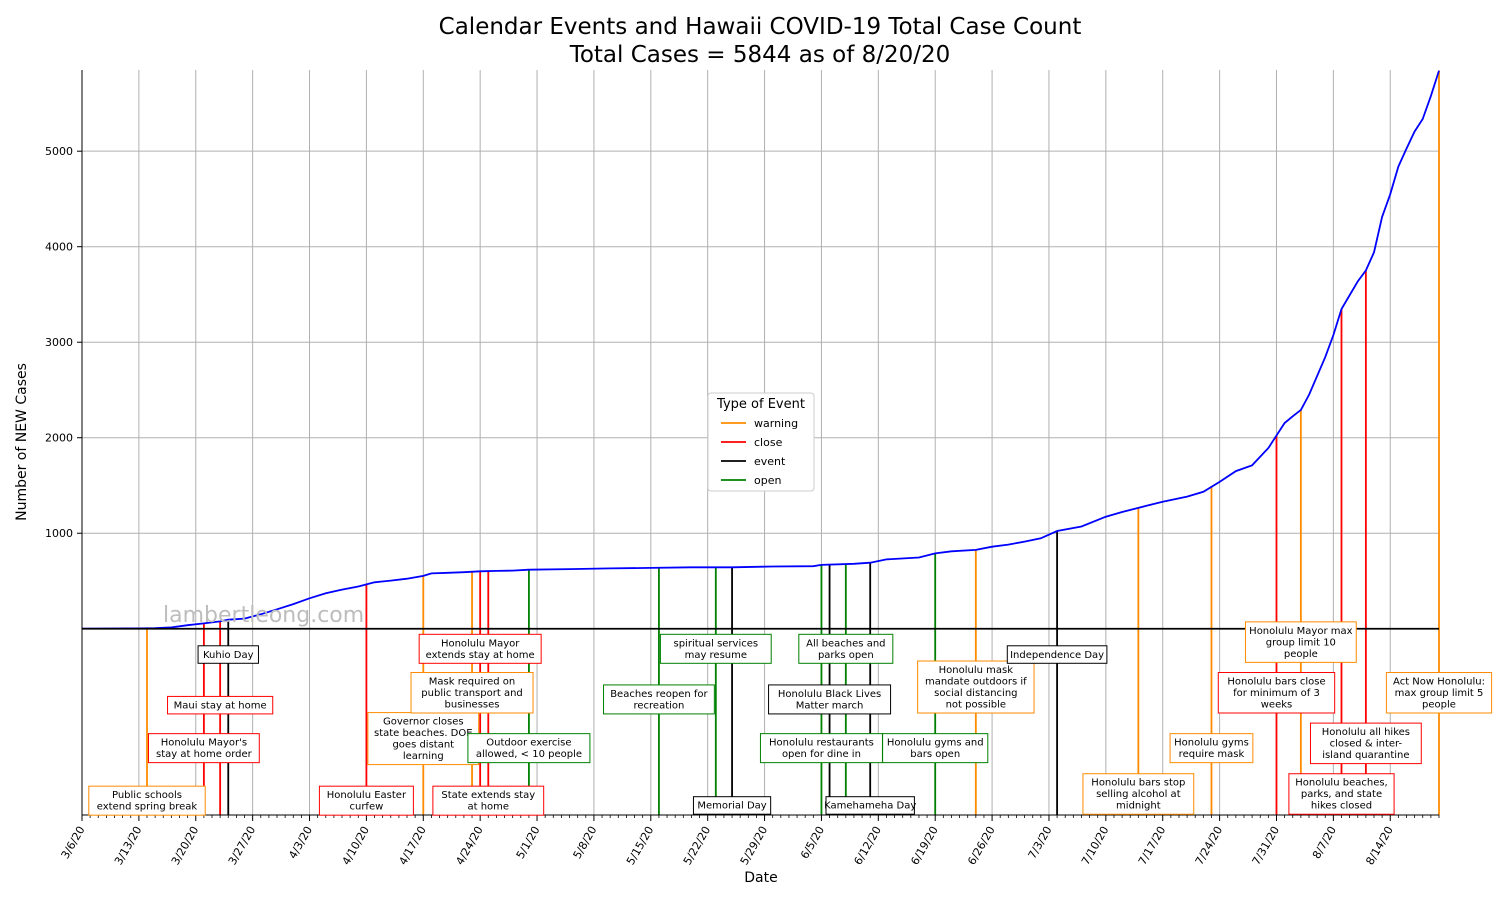 Image resolution: width=1500 pixels, height=900 pixels. I want to click on event-annotation-text: weeks, so click(1276, 704).